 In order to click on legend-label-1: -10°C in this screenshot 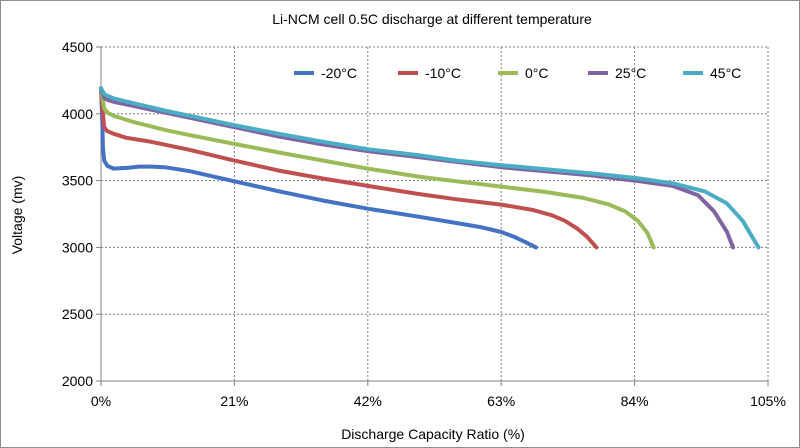, I will do `click(443, 73)`.